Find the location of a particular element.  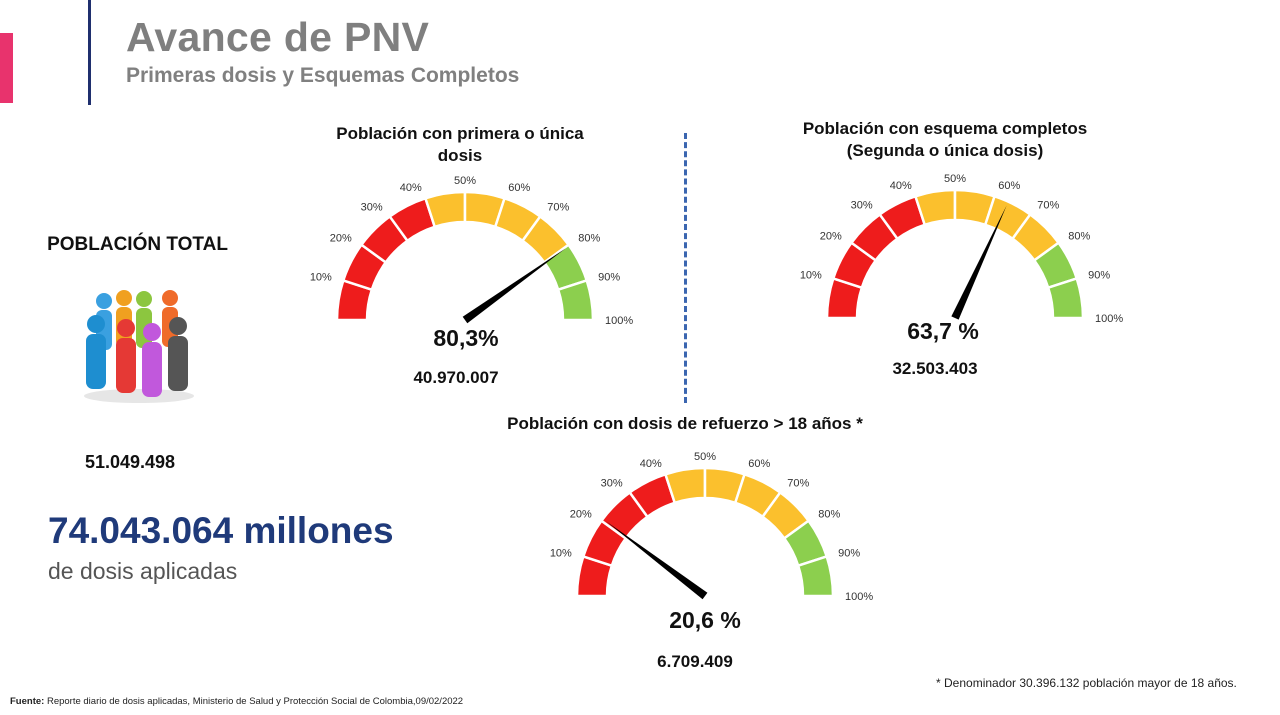

gauge-3-percentage: 20,6 % is located at coordinates (705, 620).